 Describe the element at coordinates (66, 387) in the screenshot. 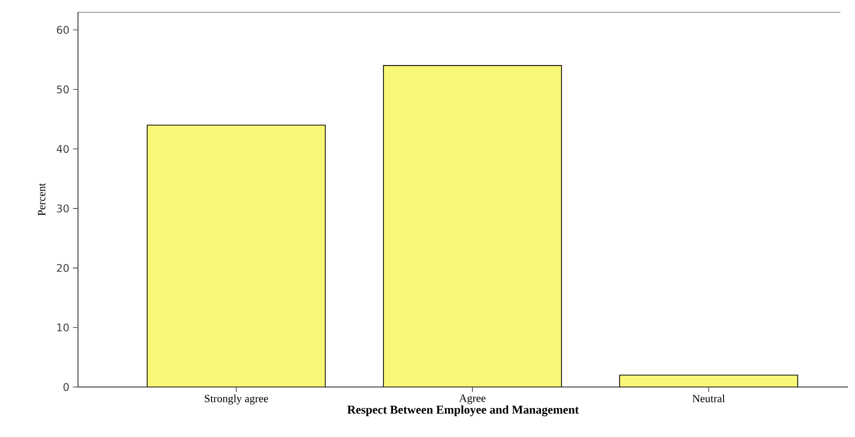

I see `y-tick-label: 0` at that location.